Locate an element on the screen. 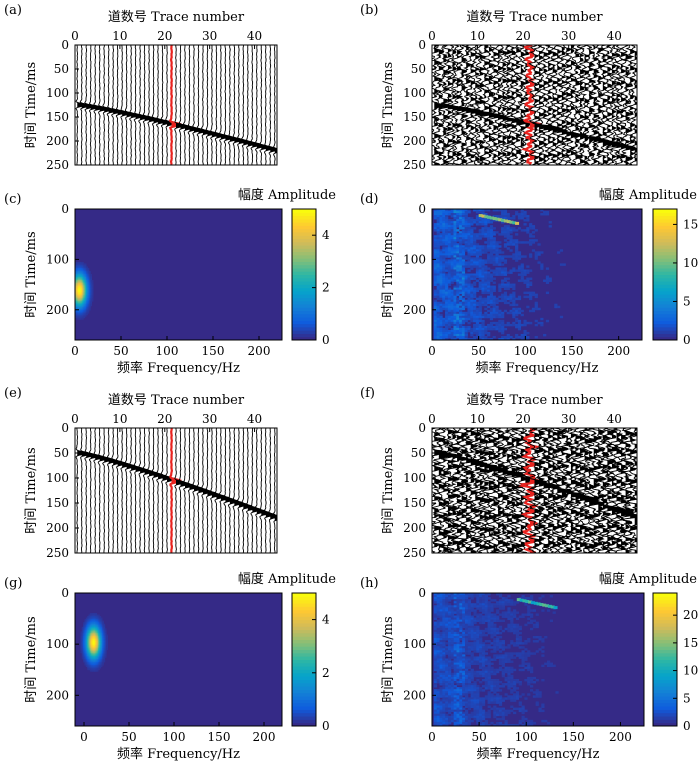 Image resolution: width=700 pixels, height=763 pixels. colorbar-frame is located at coordinates (665, 274).